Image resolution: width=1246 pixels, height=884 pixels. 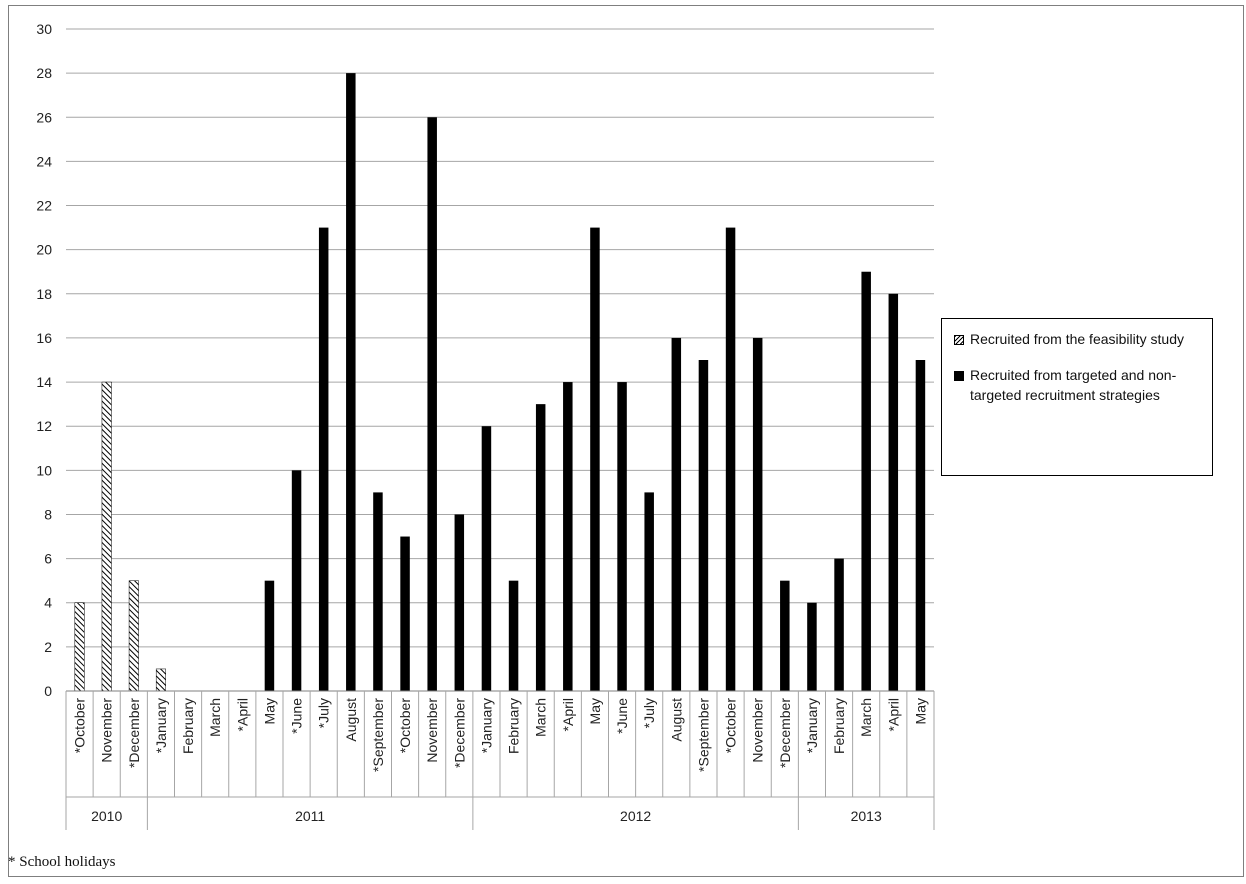 What do you see at coordinates (959, 376) in the screenshot?
I see `solid-swatch-icon` at bounding box center [959, 376].